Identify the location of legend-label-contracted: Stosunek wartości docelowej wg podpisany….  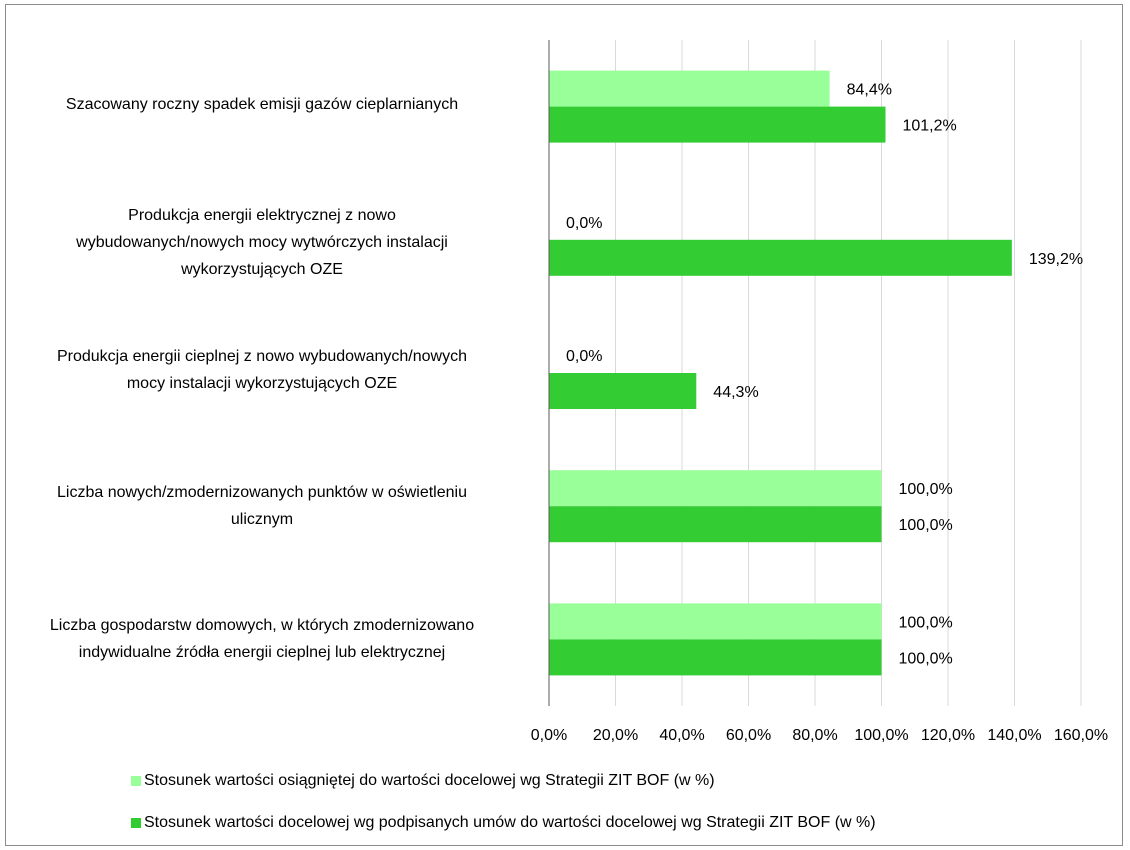
(510, 822).